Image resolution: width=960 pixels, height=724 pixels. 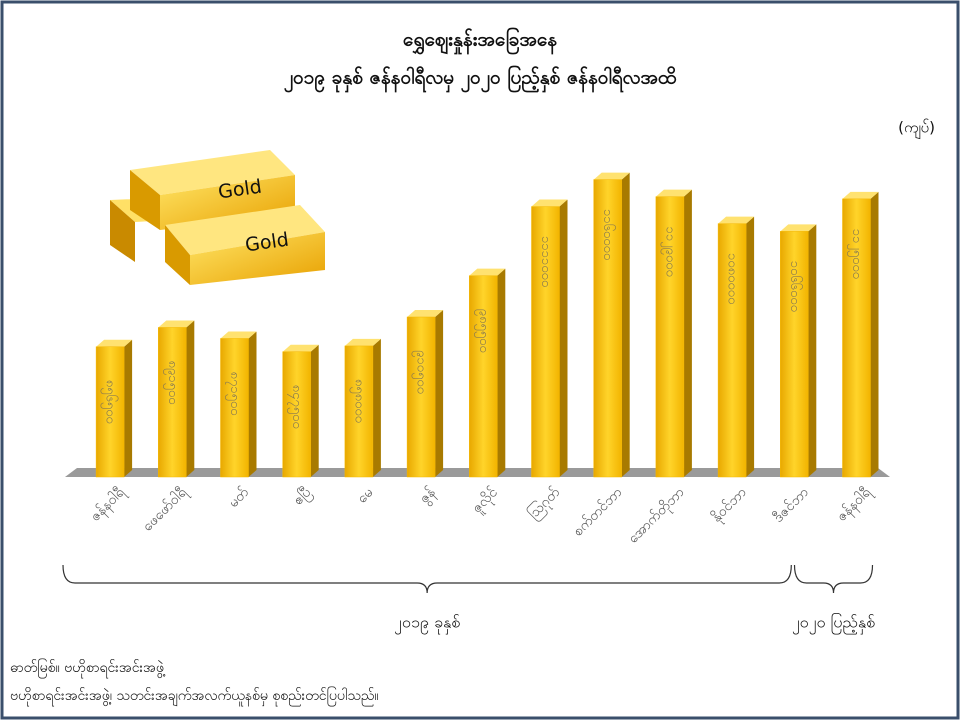 I want to click on value-label: ၁၀၈၀၀၀၀, so click(x=732, y=278).